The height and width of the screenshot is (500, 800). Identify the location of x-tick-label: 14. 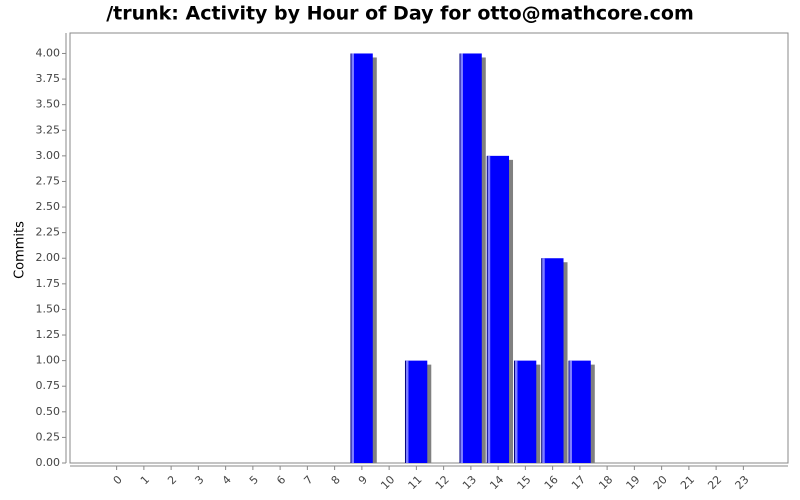
(496, 482).